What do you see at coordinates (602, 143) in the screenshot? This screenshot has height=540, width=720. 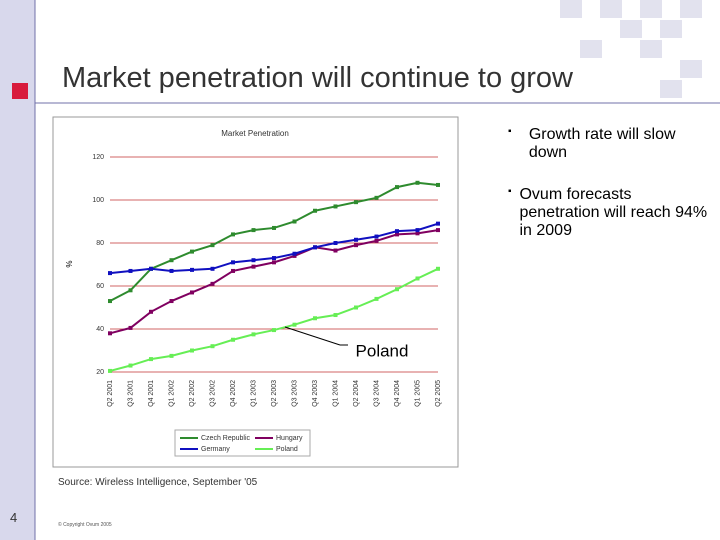 I see `bullet-text: Growth rate will slow down` at bounding box center [602, 143].